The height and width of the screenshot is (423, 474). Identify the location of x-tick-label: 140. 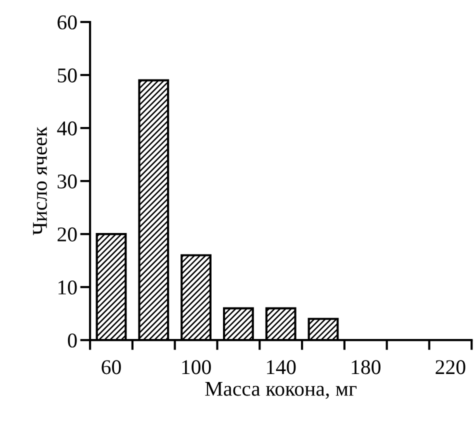
(281, 367).